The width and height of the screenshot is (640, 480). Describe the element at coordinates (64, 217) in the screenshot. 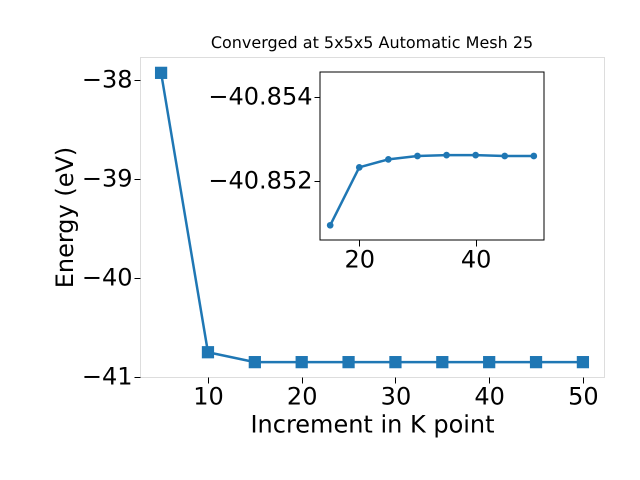

I see `y-axis-title: Energy (eV)` at that location.